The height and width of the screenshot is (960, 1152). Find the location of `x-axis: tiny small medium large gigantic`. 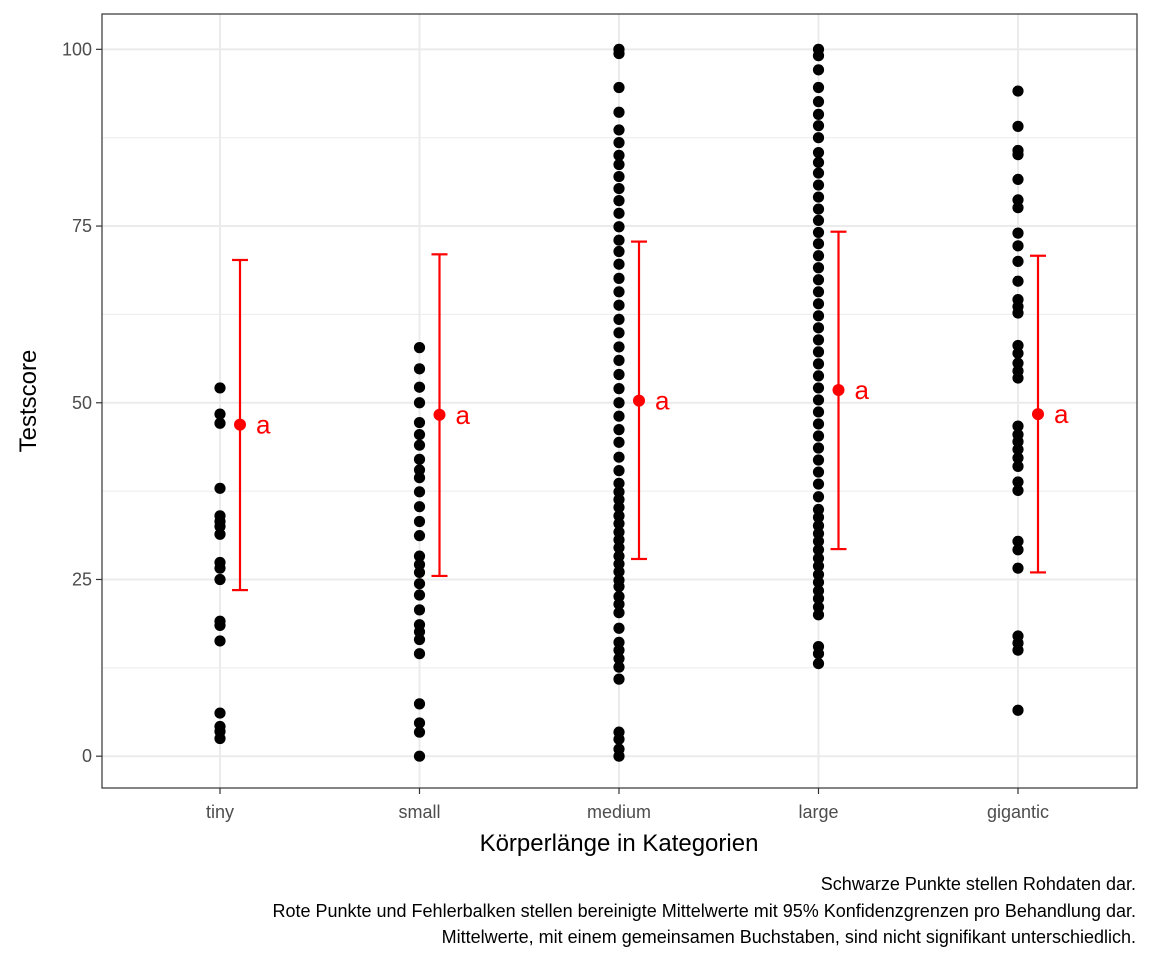

x-axis: tiny small medium large gigantic is located at coordinates (627, 805).